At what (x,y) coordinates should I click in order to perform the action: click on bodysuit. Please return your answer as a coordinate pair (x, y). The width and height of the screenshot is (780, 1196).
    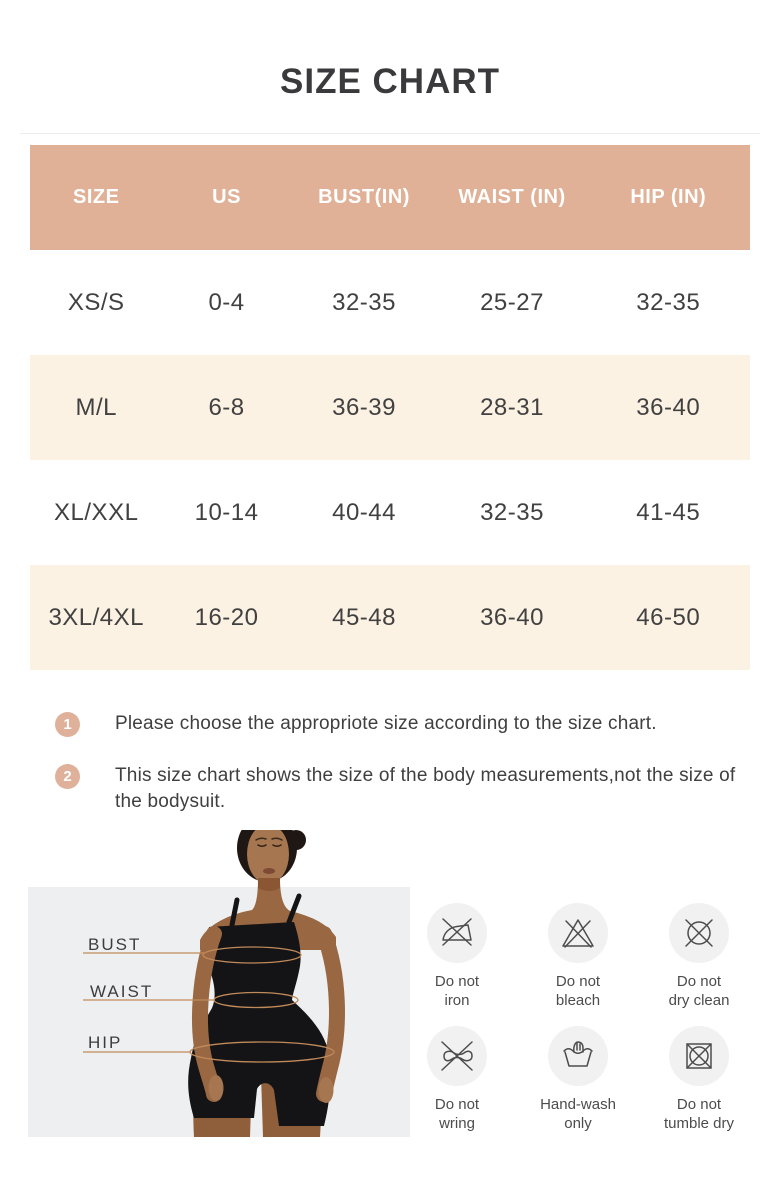
    Looking at the image, I should click on (259, 1024).